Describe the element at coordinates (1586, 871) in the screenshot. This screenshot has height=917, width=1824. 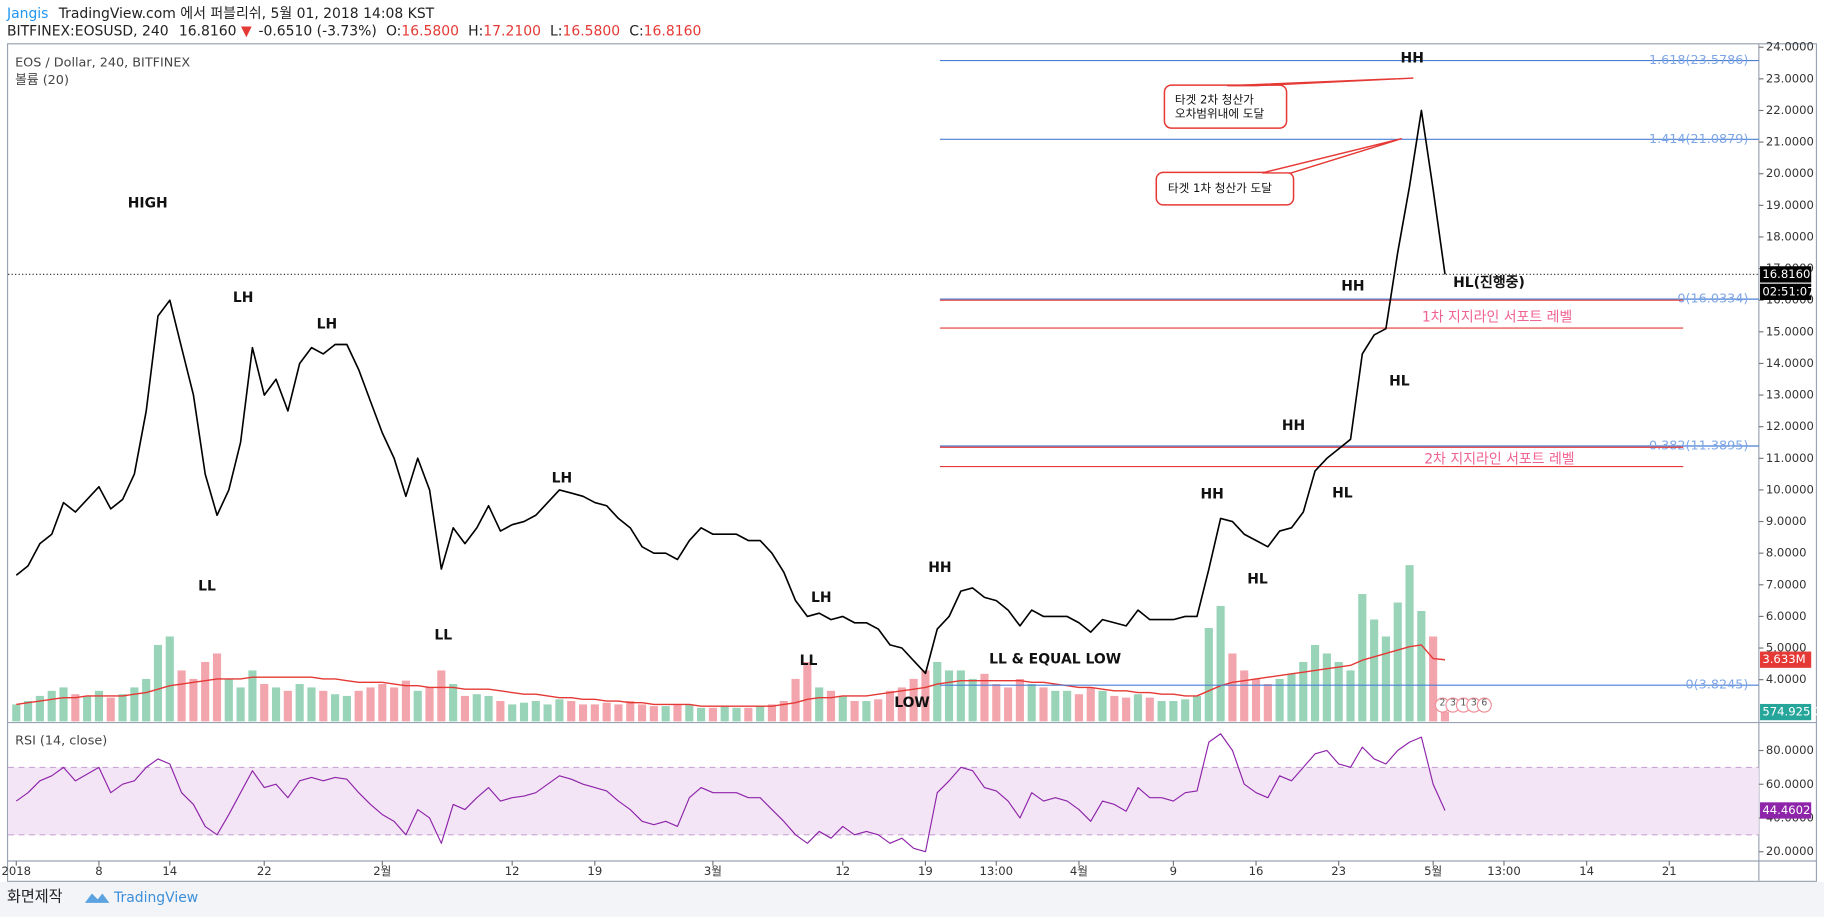
I see `x-tick-label: 14` at that location.